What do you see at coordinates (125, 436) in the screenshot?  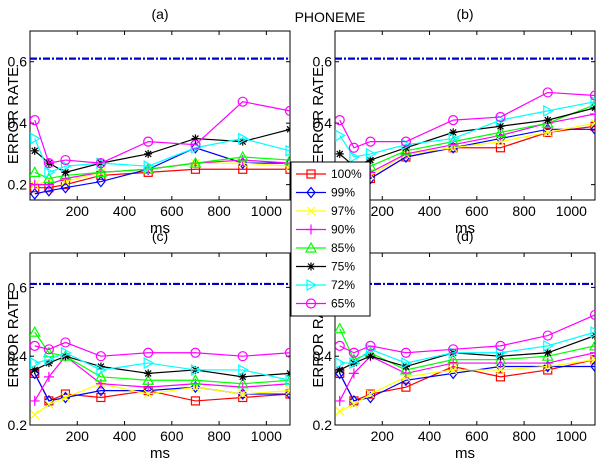 I see `x-tick-label: 400` at bounding box center [125, 436].